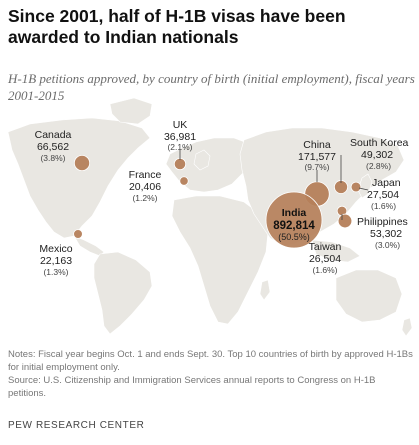 The width and height of the screenshot is (419, 445). What do you see at coordinates (145, 187) in the screenshot?
I see `label-france-value: 20,406` at bounding box center [145, 187].